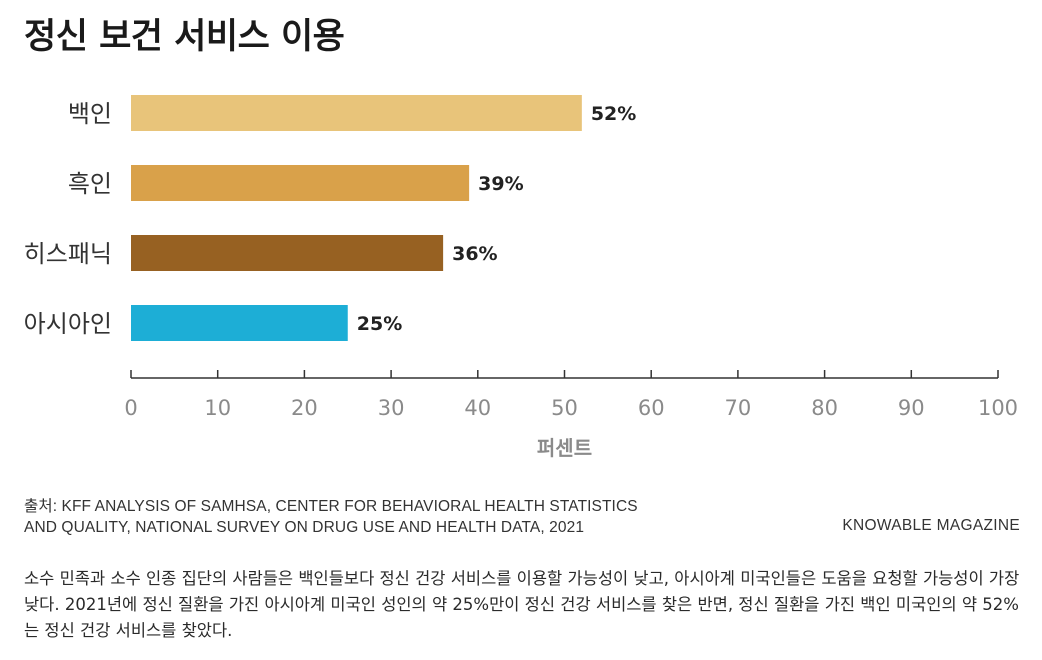  I want to click on brand-label: KNOWABLE MAGAZINE, so click(931, 525).